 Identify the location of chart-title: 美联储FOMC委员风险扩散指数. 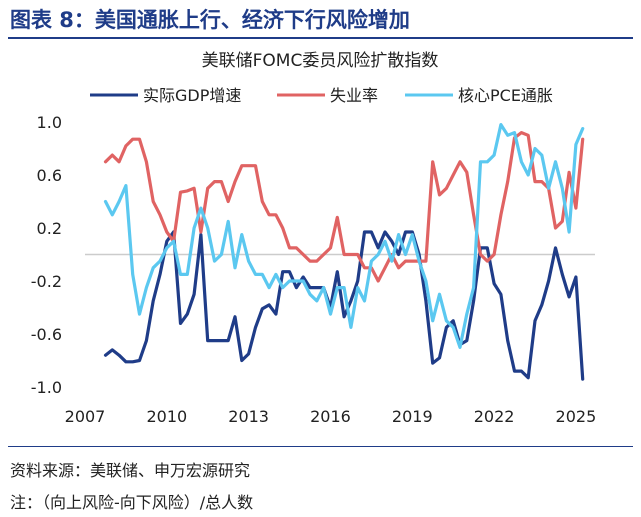
(320, 61).